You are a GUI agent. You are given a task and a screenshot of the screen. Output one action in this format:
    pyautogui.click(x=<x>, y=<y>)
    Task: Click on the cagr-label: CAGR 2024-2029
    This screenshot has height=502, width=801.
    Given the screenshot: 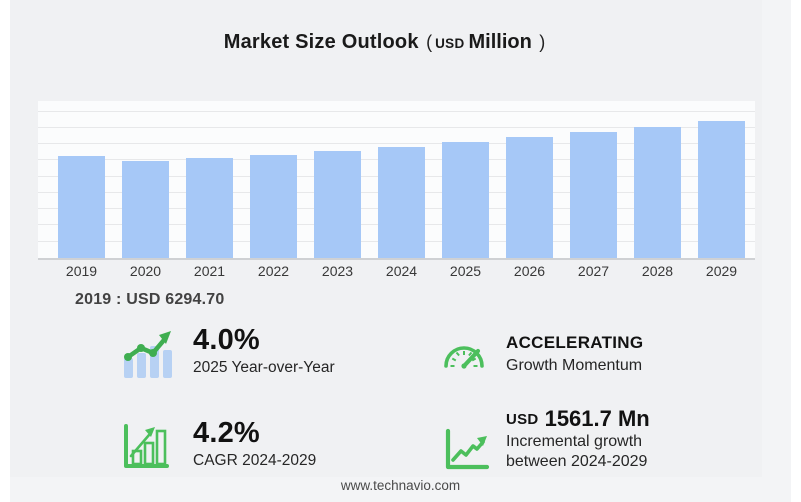 What is the action you would take?
    pyautogui.click(x=255, y=460)
    